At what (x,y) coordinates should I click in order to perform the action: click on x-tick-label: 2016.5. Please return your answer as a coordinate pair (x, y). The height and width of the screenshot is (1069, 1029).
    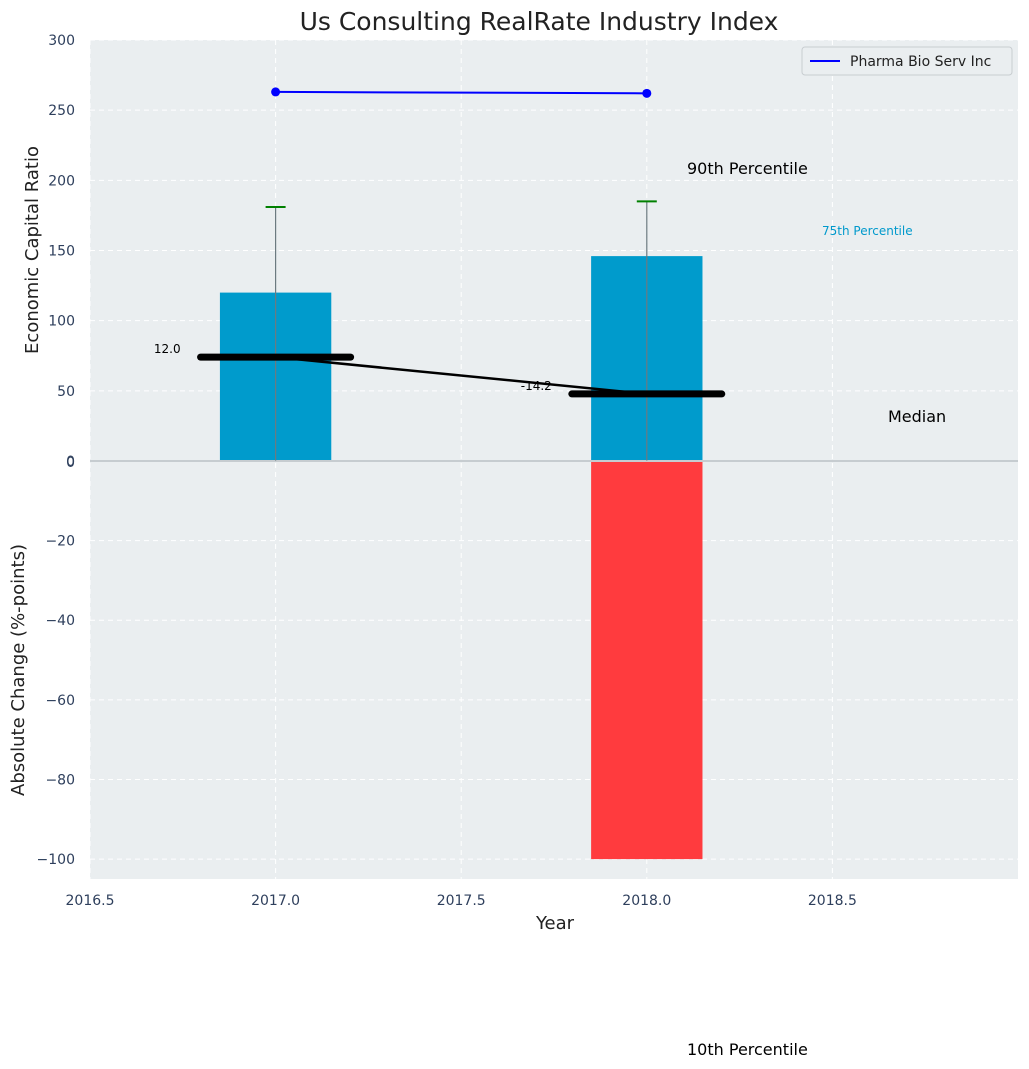
    Looking at the image, I should click on (90, 901).